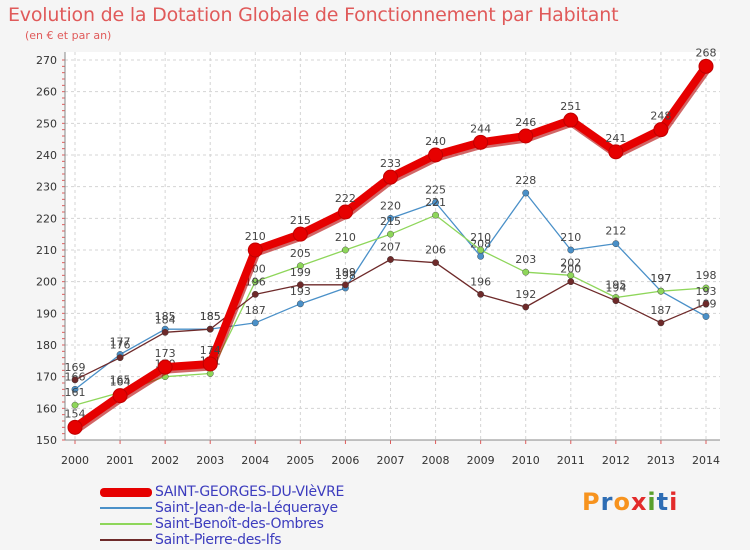 The height and width of the screenshot is (550, 750). What do you see at coordinates (615, 288) in the screenshot?
I see `data-label: 194` at bounding box center [615, 288].